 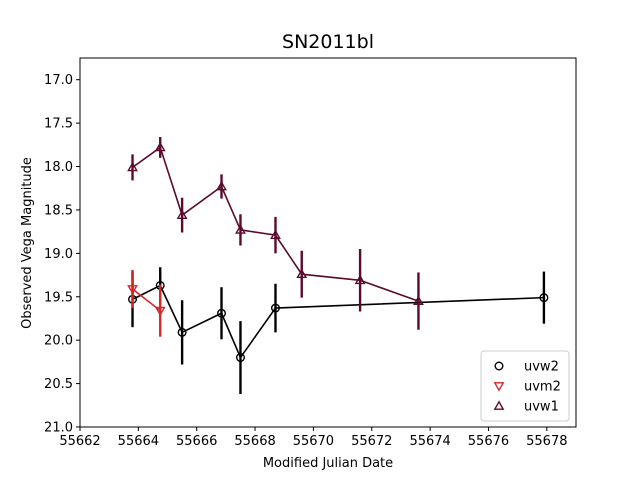 I want to click on x-tick-label: 55664, so click(x=138, y=441).